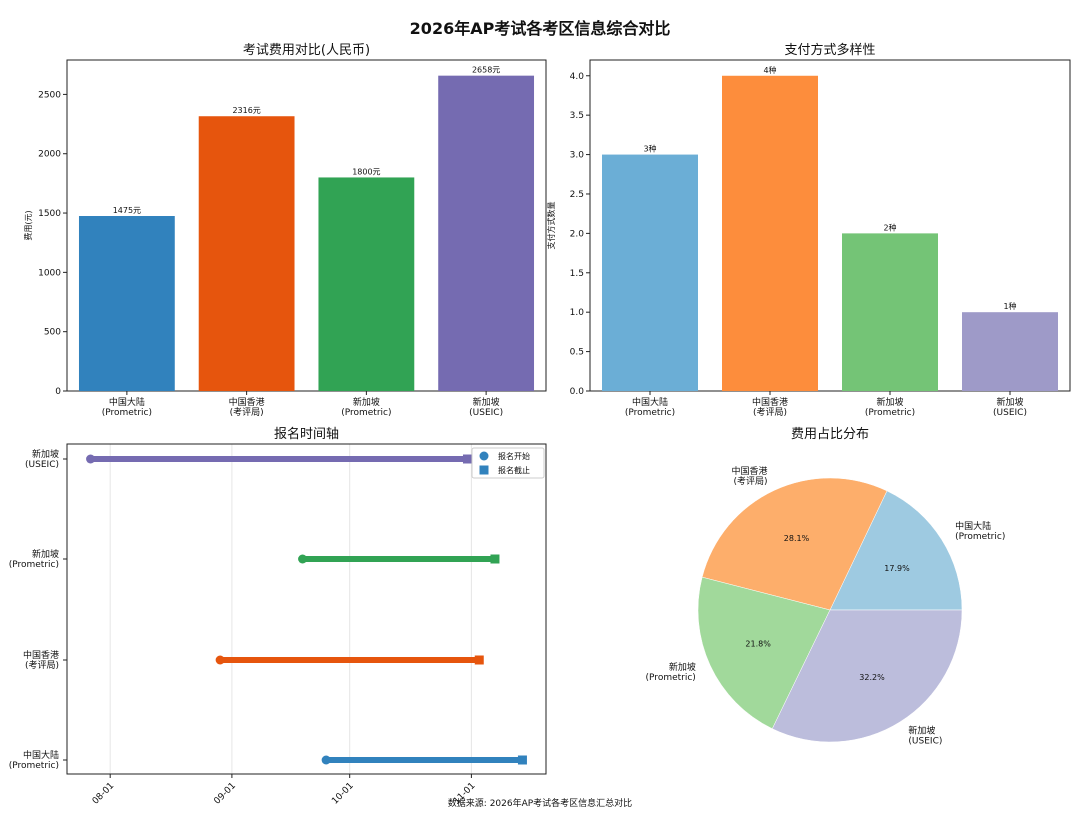  I want to click on pie-category-label-line: (USEIC), so click(925, 741).